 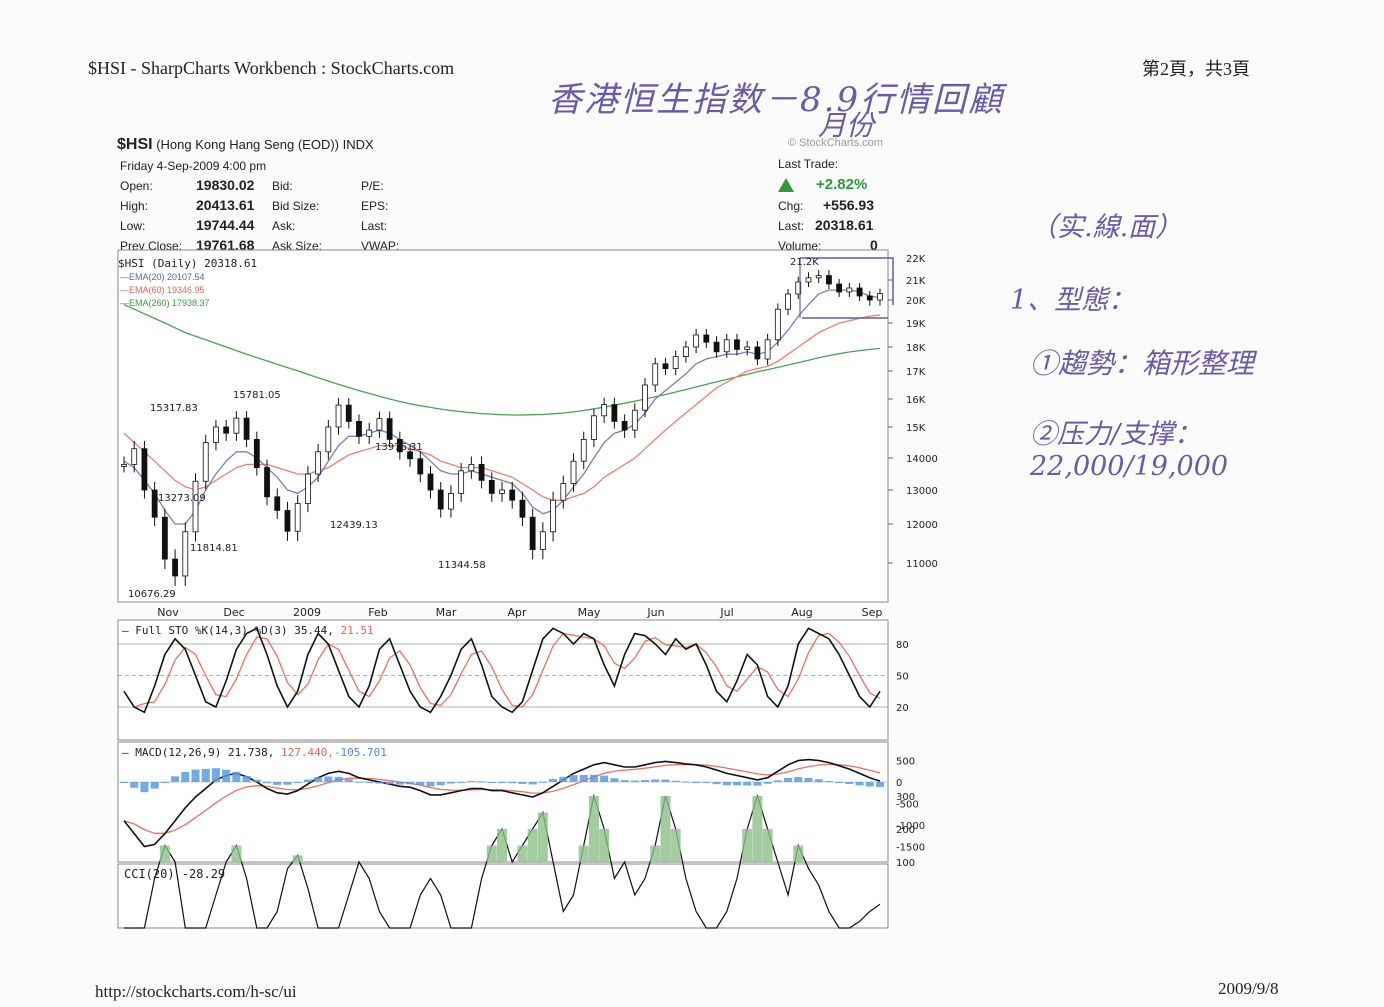 What do you see at coordinates (502, 407) in the screenshot?
I see `ema20-line` at bounding box center [502, 407].